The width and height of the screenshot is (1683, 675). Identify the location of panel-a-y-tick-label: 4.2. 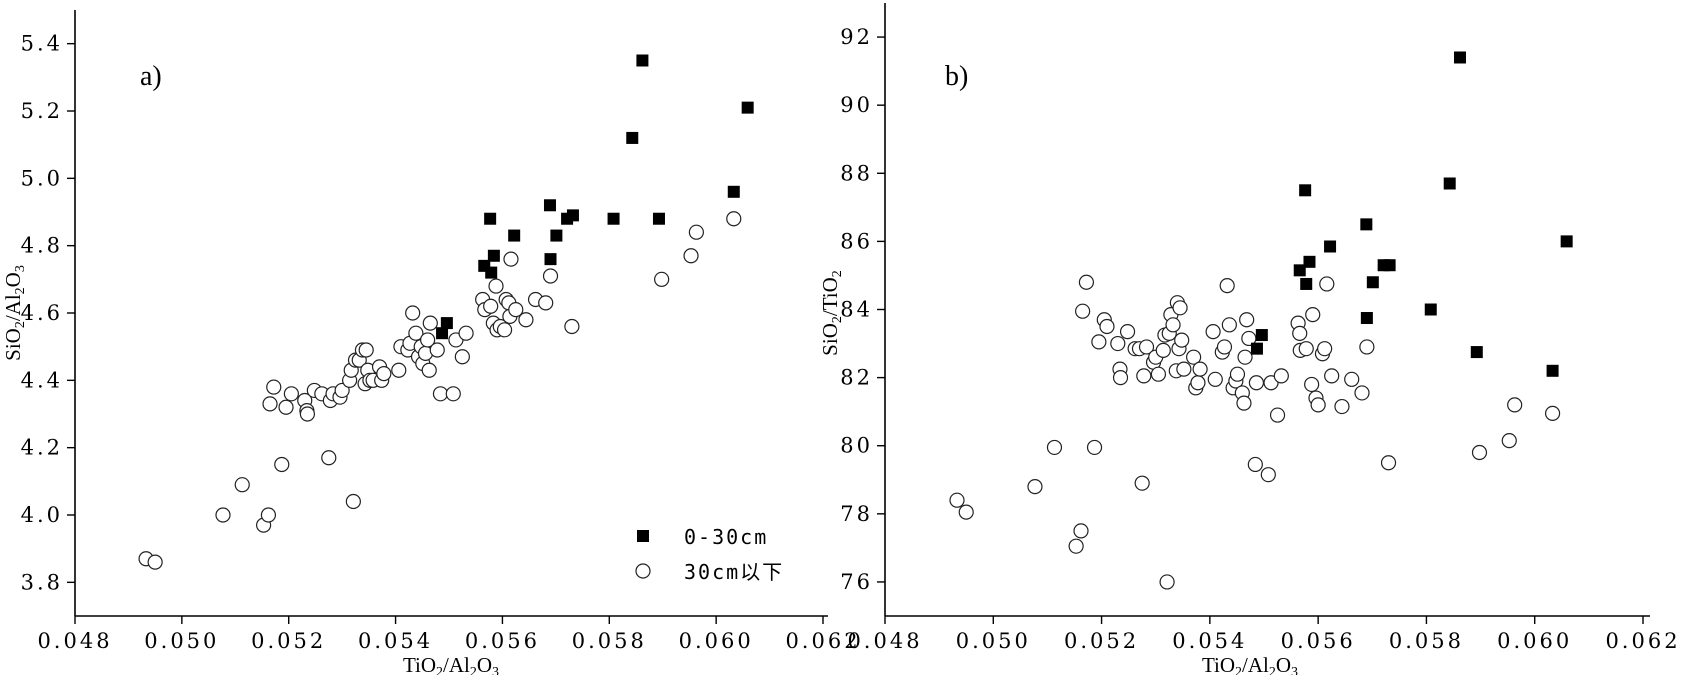
(42, 448).